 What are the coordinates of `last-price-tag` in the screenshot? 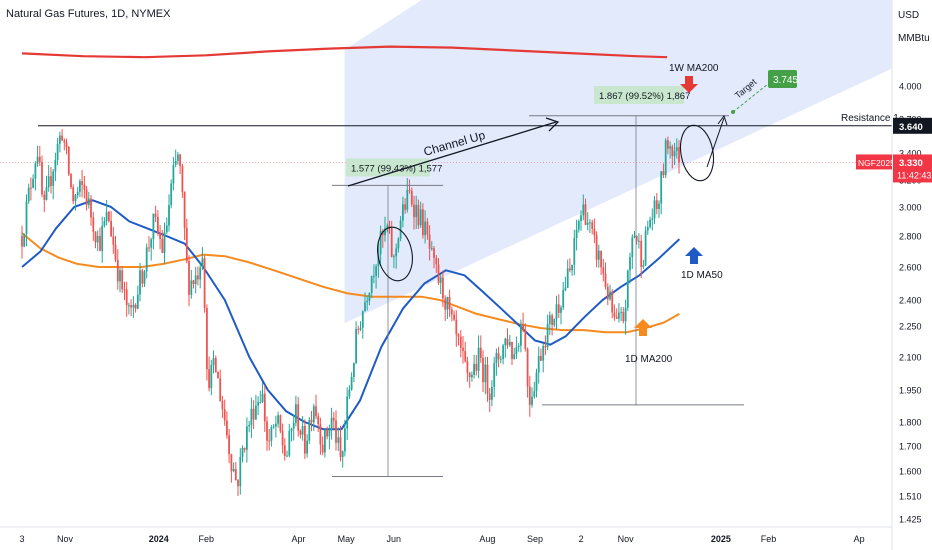 It's located at (912, 168).